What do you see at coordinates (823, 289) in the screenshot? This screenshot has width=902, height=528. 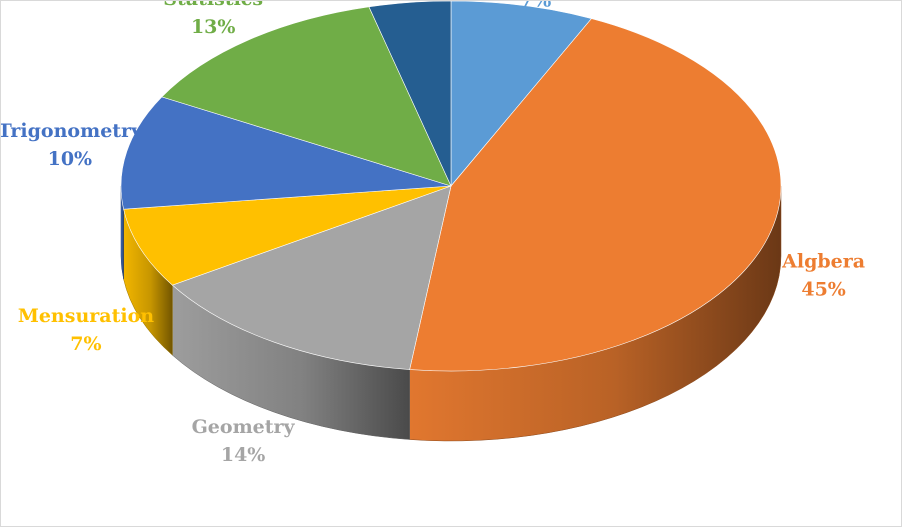 I see `percent-label: 45%` at bounding box center [823, 289].